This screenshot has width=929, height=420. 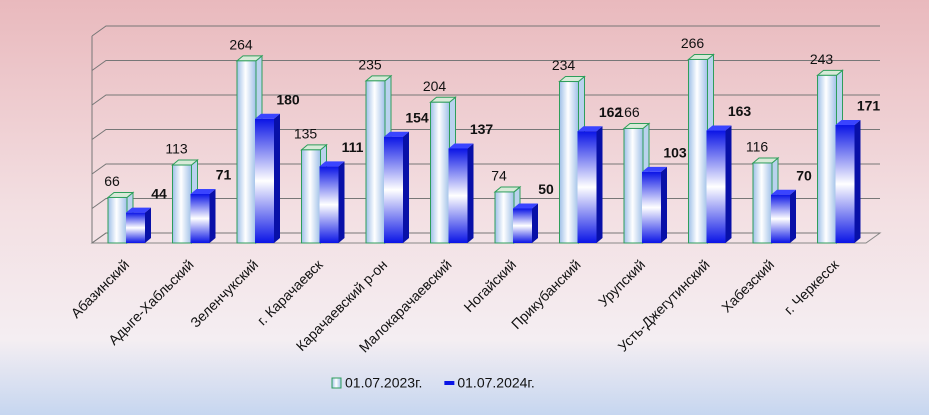 I want to click on data-label: 243, so click(x=822, y=59).